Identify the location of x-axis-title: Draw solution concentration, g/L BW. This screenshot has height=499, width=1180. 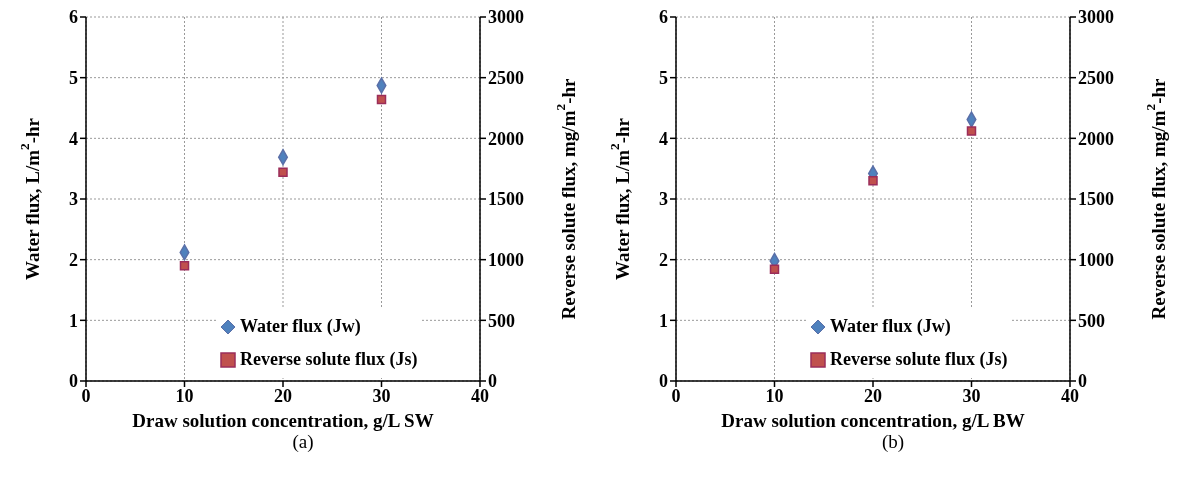
(873, 420).